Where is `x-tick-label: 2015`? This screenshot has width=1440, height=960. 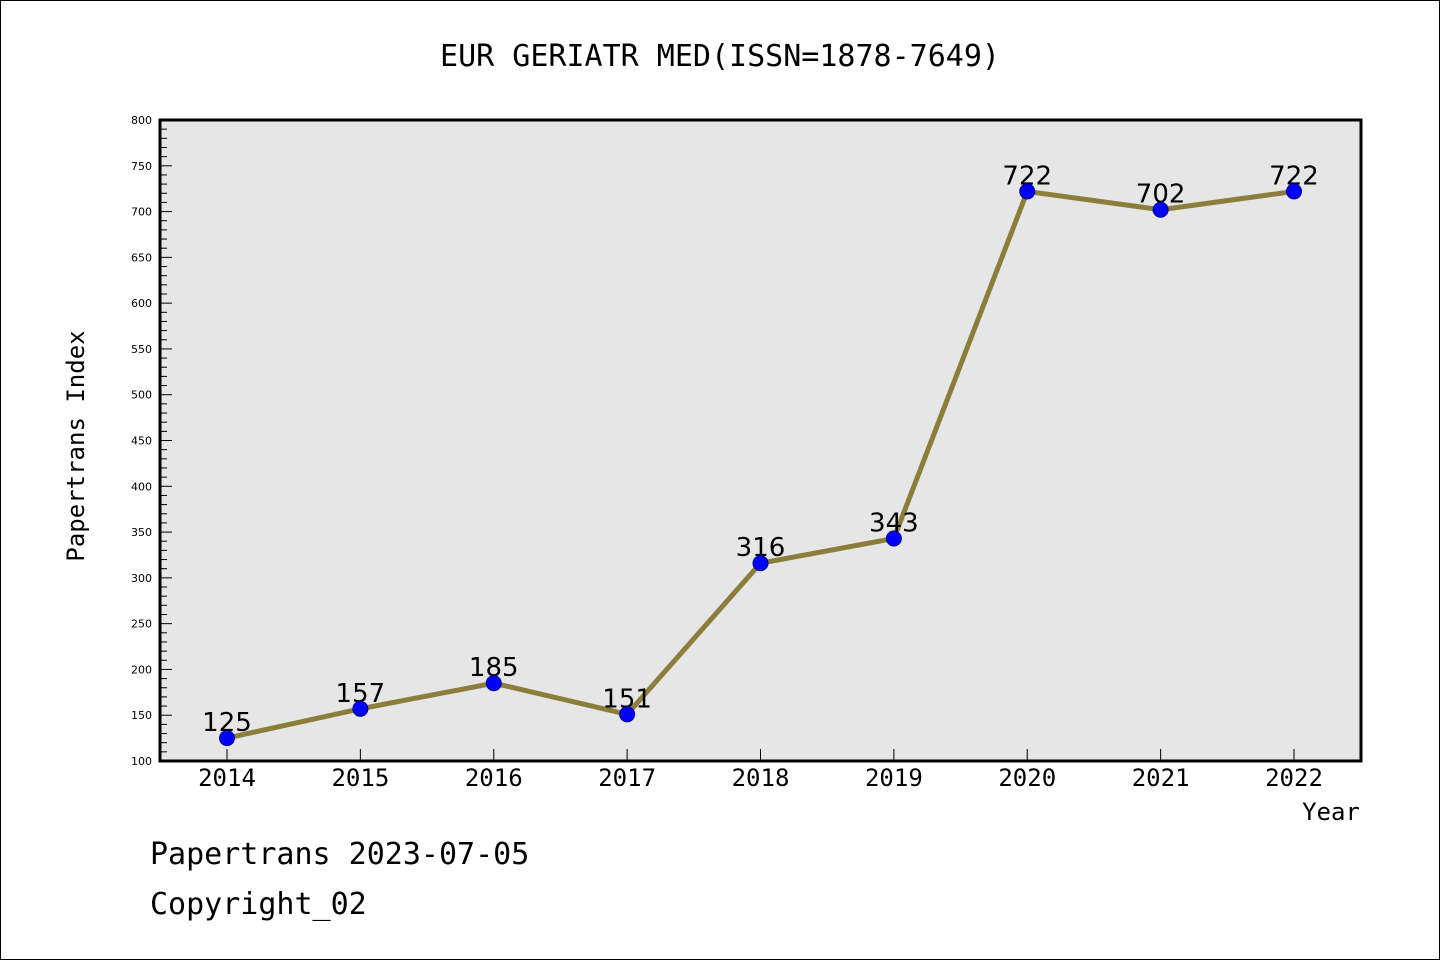 x-tick-label: 2015 is located at coordinates (360, 778).